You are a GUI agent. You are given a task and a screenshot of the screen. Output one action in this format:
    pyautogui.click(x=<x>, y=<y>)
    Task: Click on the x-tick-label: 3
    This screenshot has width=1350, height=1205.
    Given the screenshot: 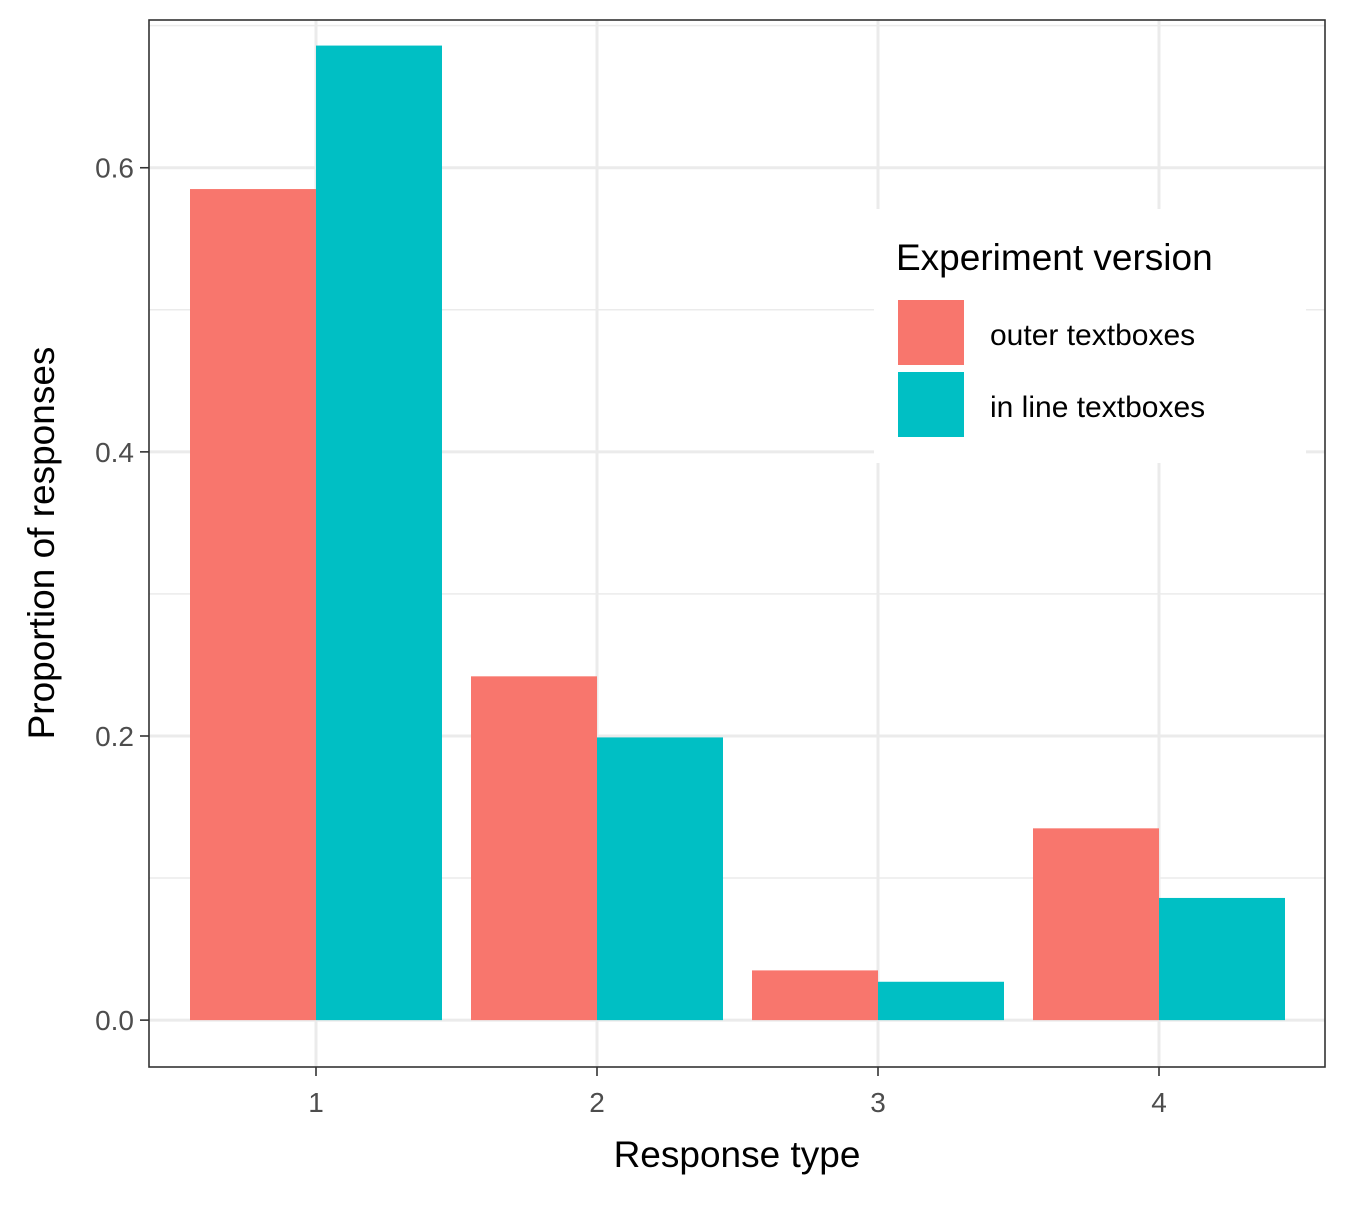 What is the action you would take?
    pyautogui.click(x=878, y=1102)
    